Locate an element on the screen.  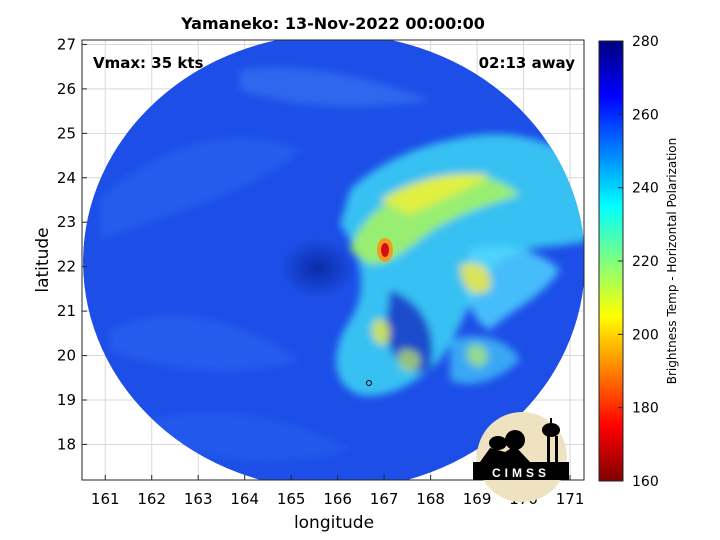
chart-title: Yamaneko: 13-Nov-2022 00:00:00 is located at coordinates (333, 23).